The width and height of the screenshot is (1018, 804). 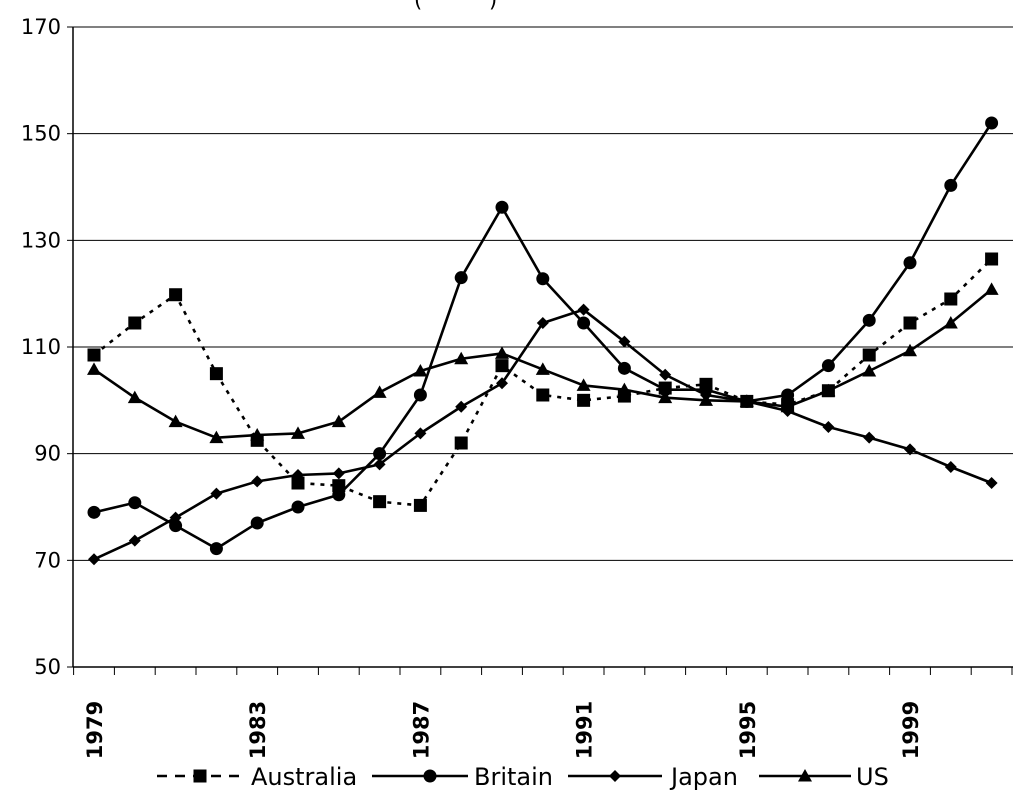 What do you see at coordinates (503, 730) in the screenshot?
I see `x-axis-tick-labels: 1979 1983 1987 1991 1995 1999` at bounding box center [503, 730].